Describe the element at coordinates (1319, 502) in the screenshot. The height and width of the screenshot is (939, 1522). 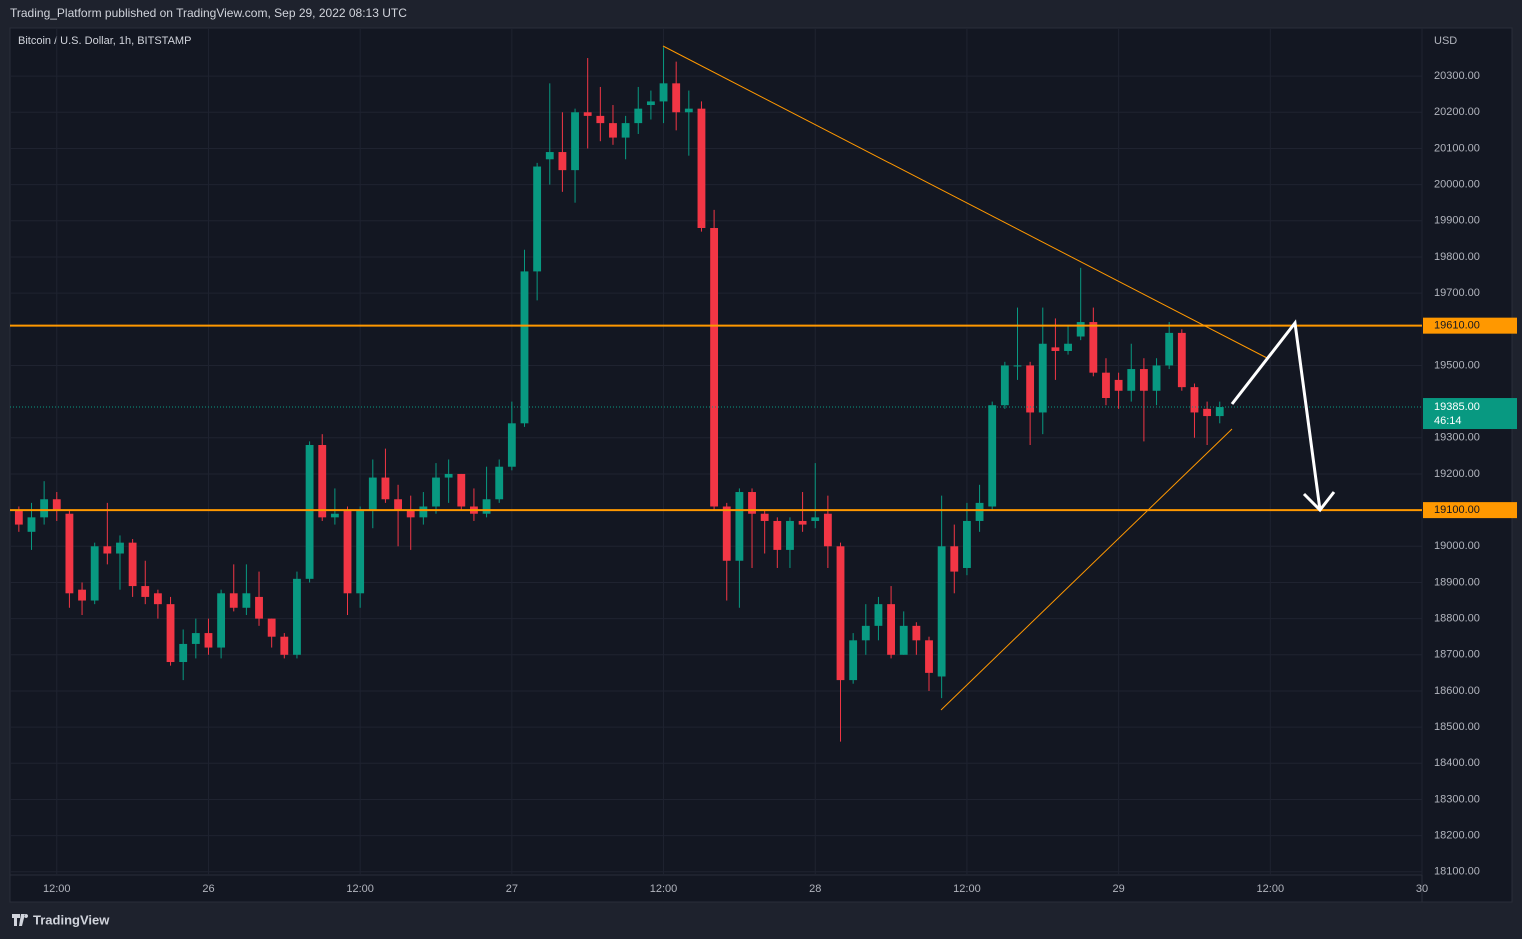
I see `arrow-head` at that location.